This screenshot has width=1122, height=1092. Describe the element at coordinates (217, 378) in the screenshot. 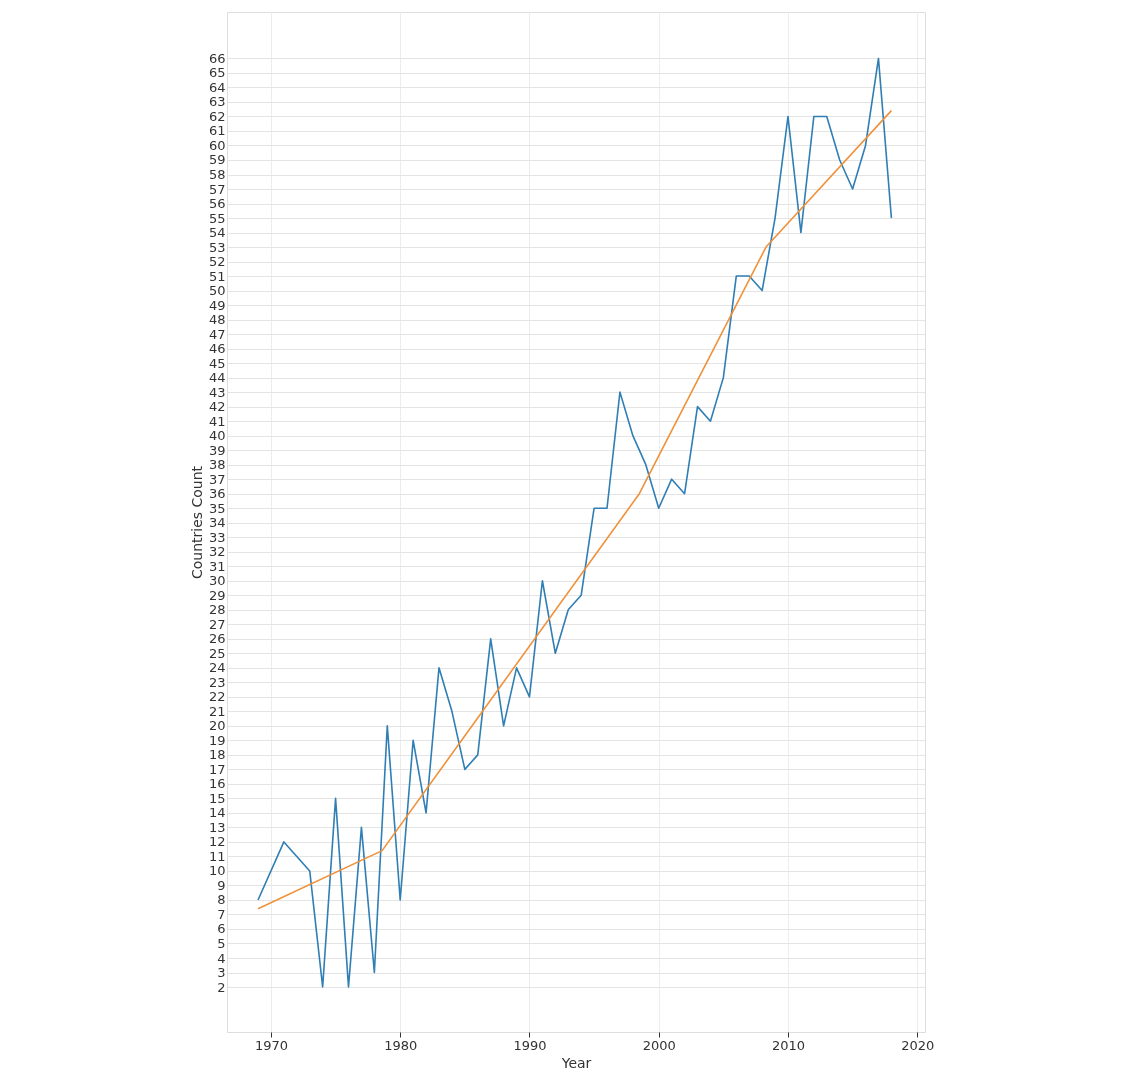

I see `y-tick-label: 44` at that location.